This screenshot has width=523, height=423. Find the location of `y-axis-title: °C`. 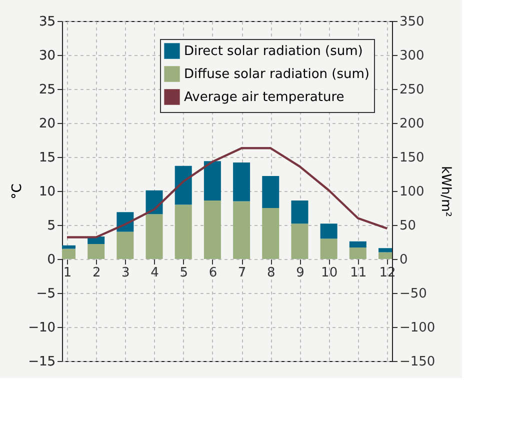

y-axis-title: °C is located at coordinates (18, 192).